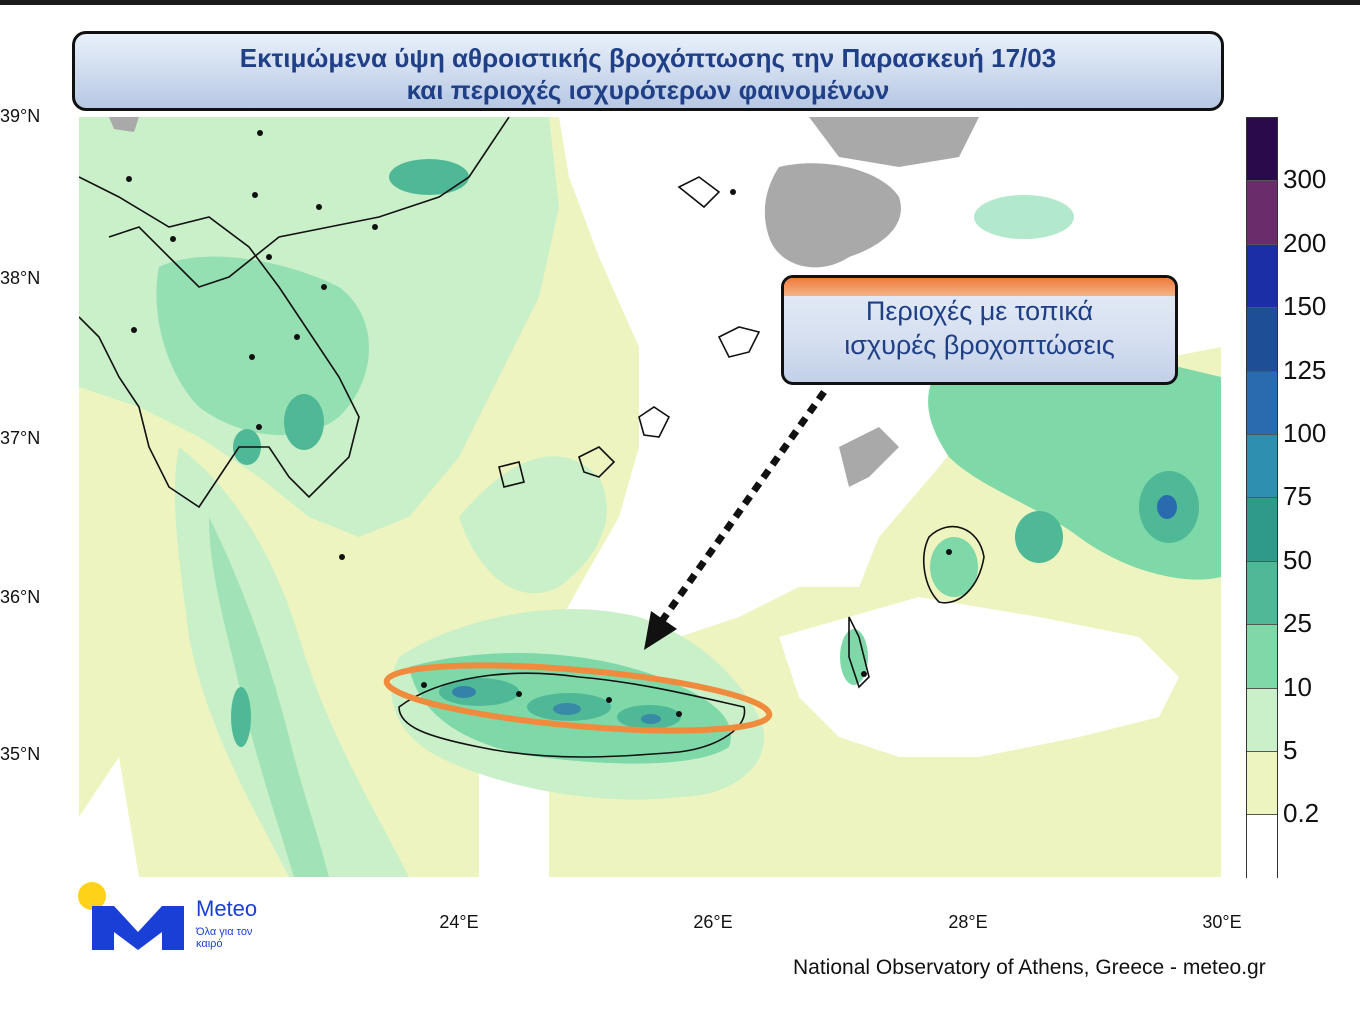 This screenshot has height=1014, width=1360. What do you see at coordinates (1305, 306) in the screenshot?
I see `legend-label: 150` at bounding box center [1305, 306].